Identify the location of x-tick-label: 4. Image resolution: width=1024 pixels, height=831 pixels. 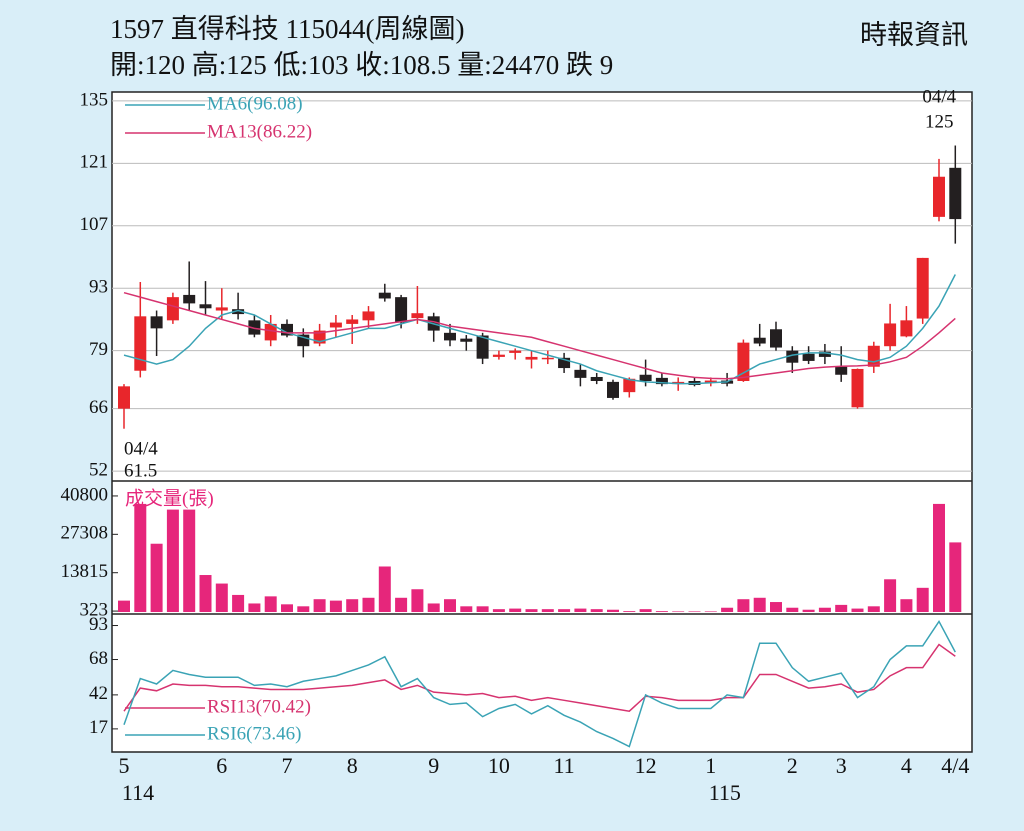
(906, 765).